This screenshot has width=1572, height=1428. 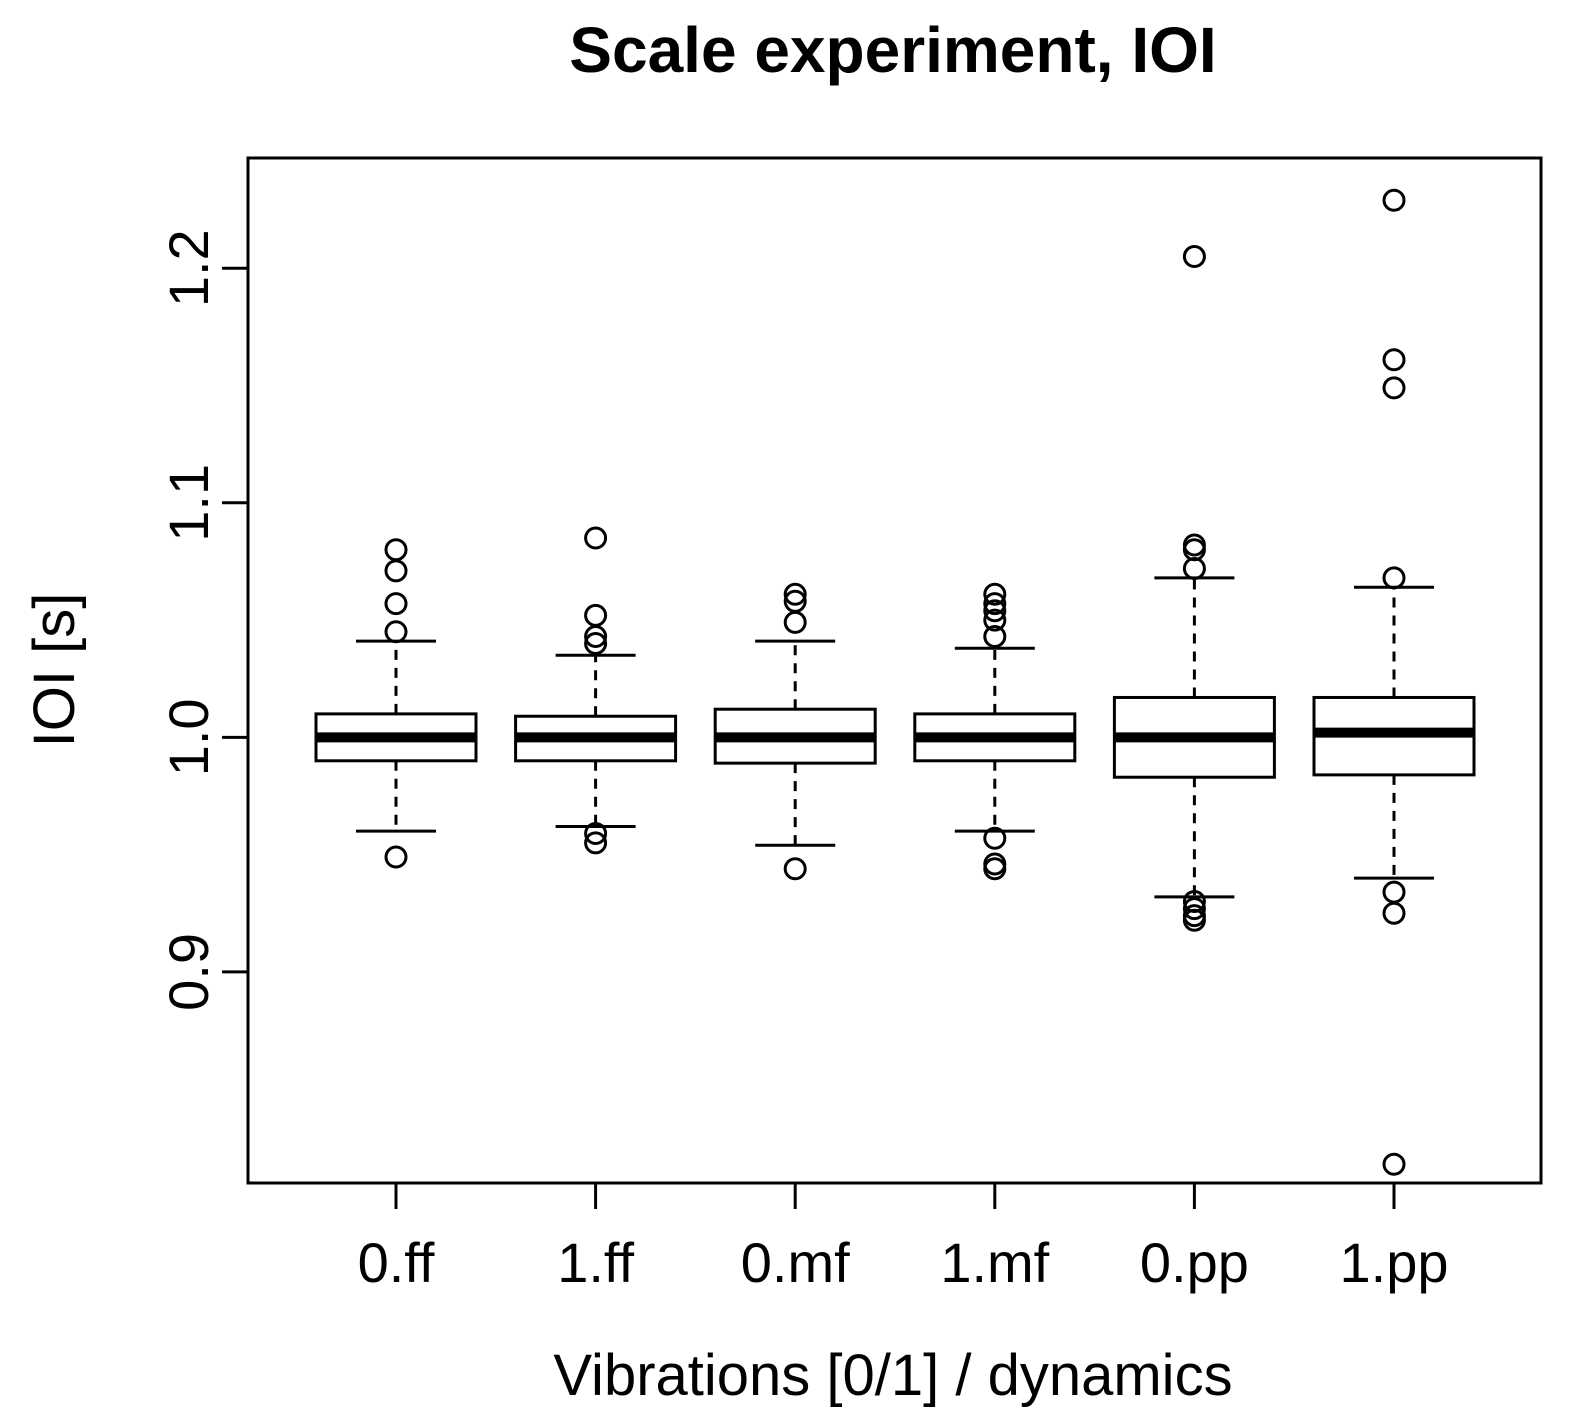 I want to click on x-axis: 0.ff 1.ff 0.mf 1.mf 0.pp 1.pp, so click(x=903, y=1237).